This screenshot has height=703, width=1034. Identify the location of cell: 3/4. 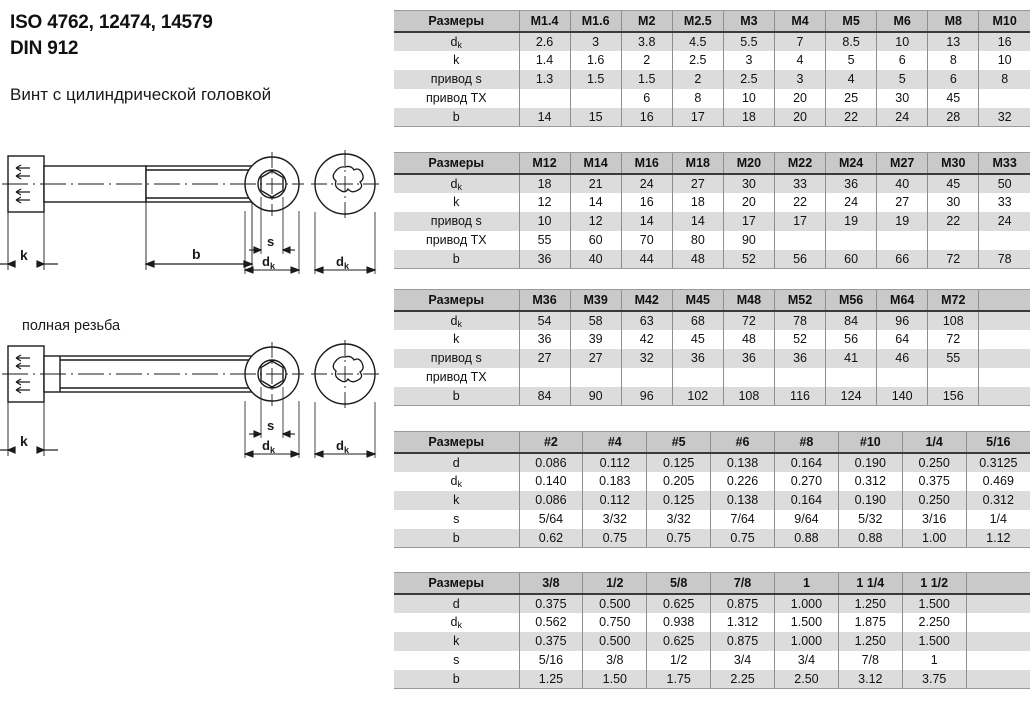
(742, 660).